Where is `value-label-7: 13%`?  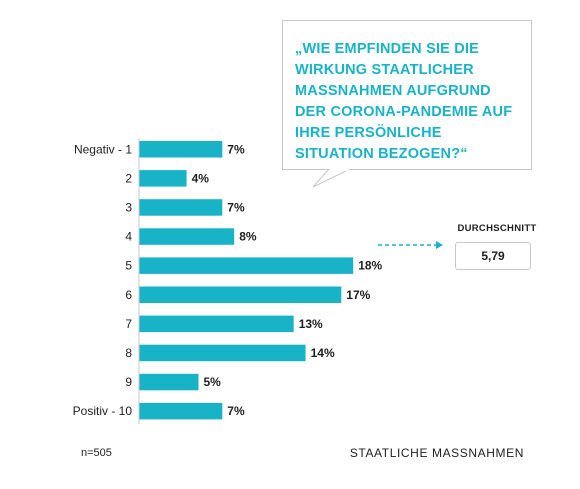 value-label-7: 13% is located at coordinates (311, 324).